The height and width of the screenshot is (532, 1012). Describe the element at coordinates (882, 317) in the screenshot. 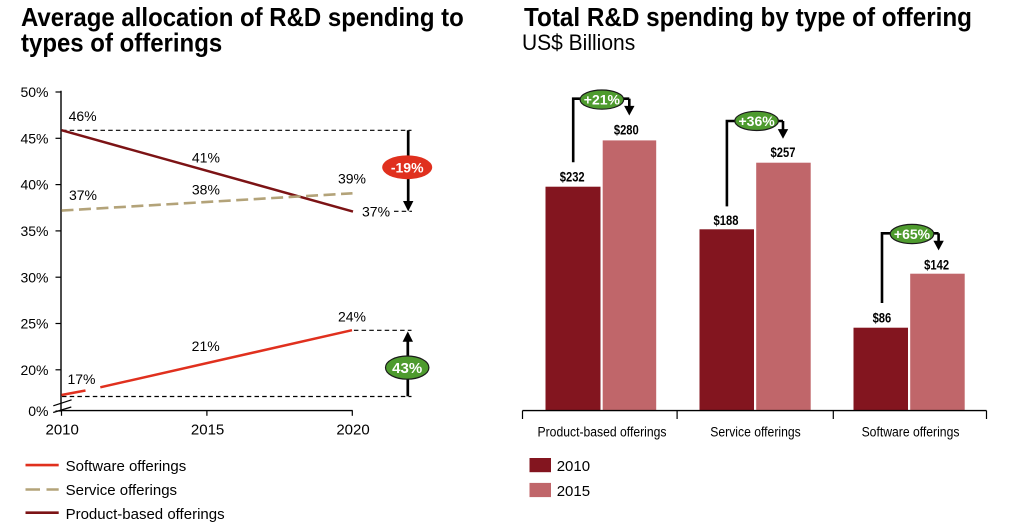

I see `svg-text: $86` at that location.